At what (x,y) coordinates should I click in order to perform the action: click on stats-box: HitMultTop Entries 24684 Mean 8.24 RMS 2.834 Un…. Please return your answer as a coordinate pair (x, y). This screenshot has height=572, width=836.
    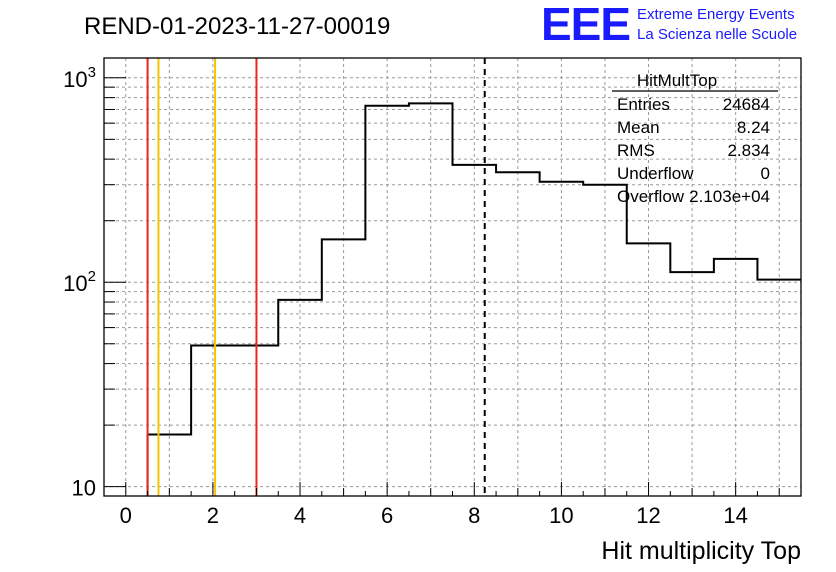
    Looking at the image, I should click on (695, 138).